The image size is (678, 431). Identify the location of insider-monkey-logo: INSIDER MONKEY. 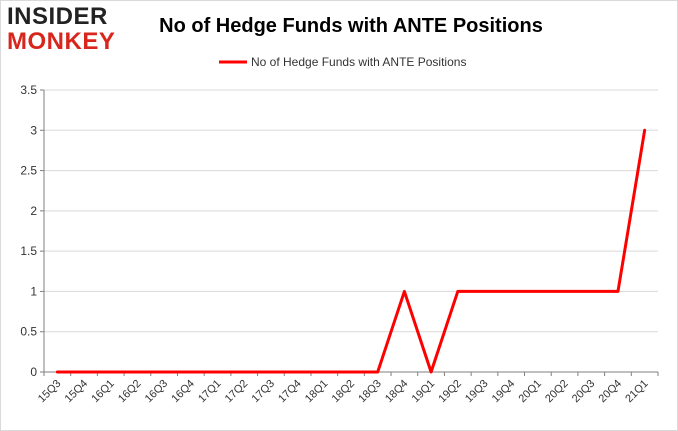
(68, 30).